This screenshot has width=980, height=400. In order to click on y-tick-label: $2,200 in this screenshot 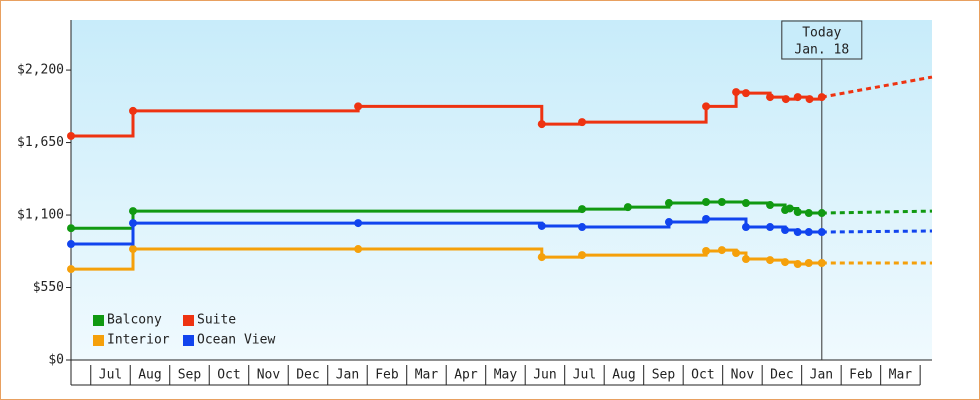, I will do `click(40, 70)`.